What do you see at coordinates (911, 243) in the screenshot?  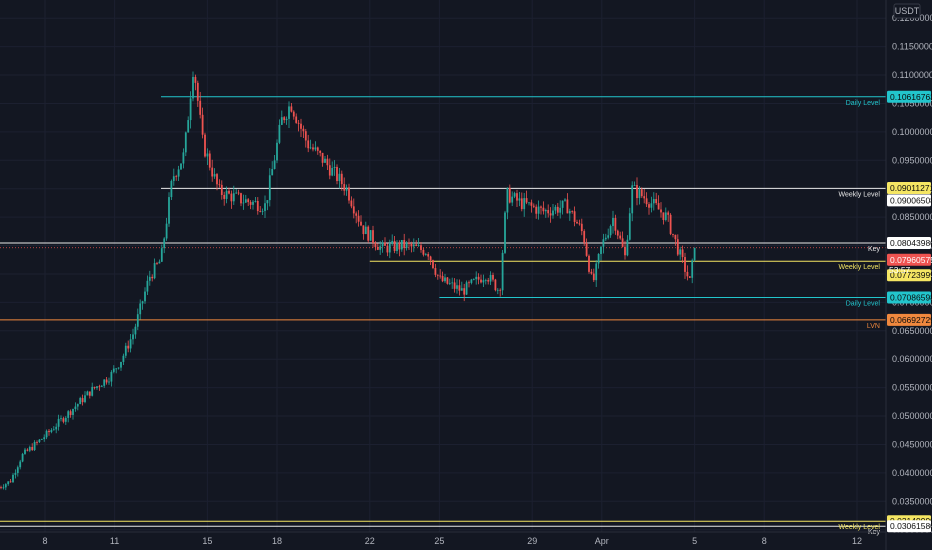 I see `svg-text: 0.08043980` at bounding box center [911, 243].